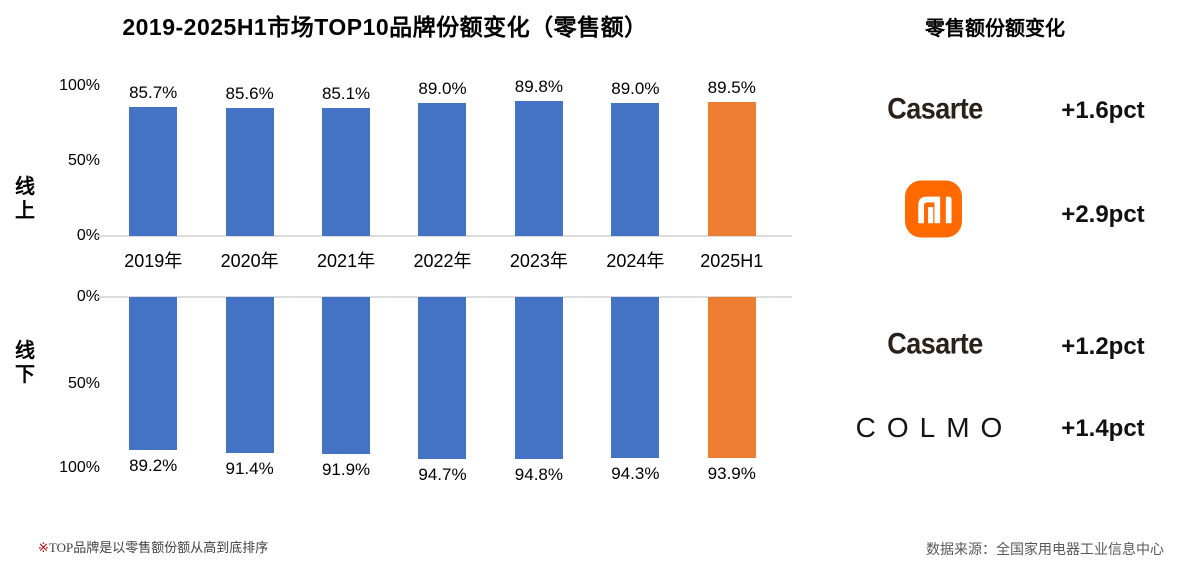 The width and height of the screenshot is (1200, 571). I want to click on x-axis-label: 2024年, so click(635, 261).